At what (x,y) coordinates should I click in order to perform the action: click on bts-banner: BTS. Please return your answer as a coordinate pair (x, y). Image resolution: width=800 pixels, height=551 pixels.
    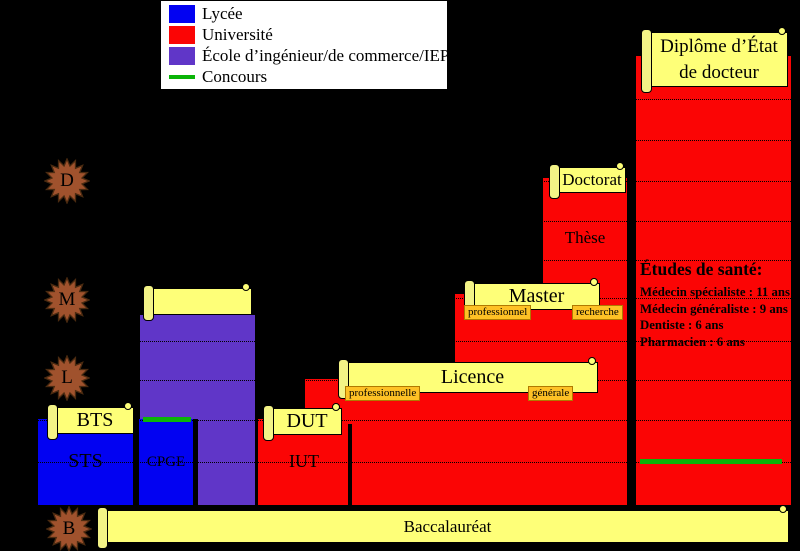
    Looking at the image, I should click on (90, 421).